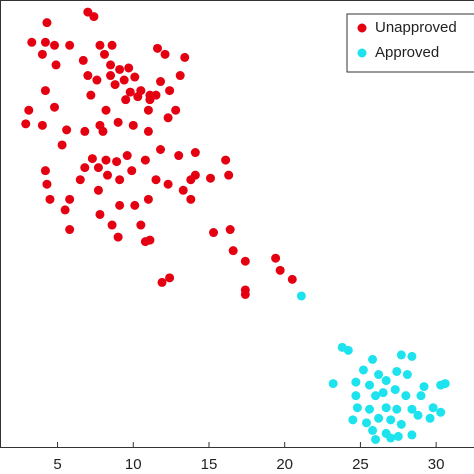 Image resolution: width=474 pixels, height=474 pixels. I want to click on legend-box, so click(410, 43).